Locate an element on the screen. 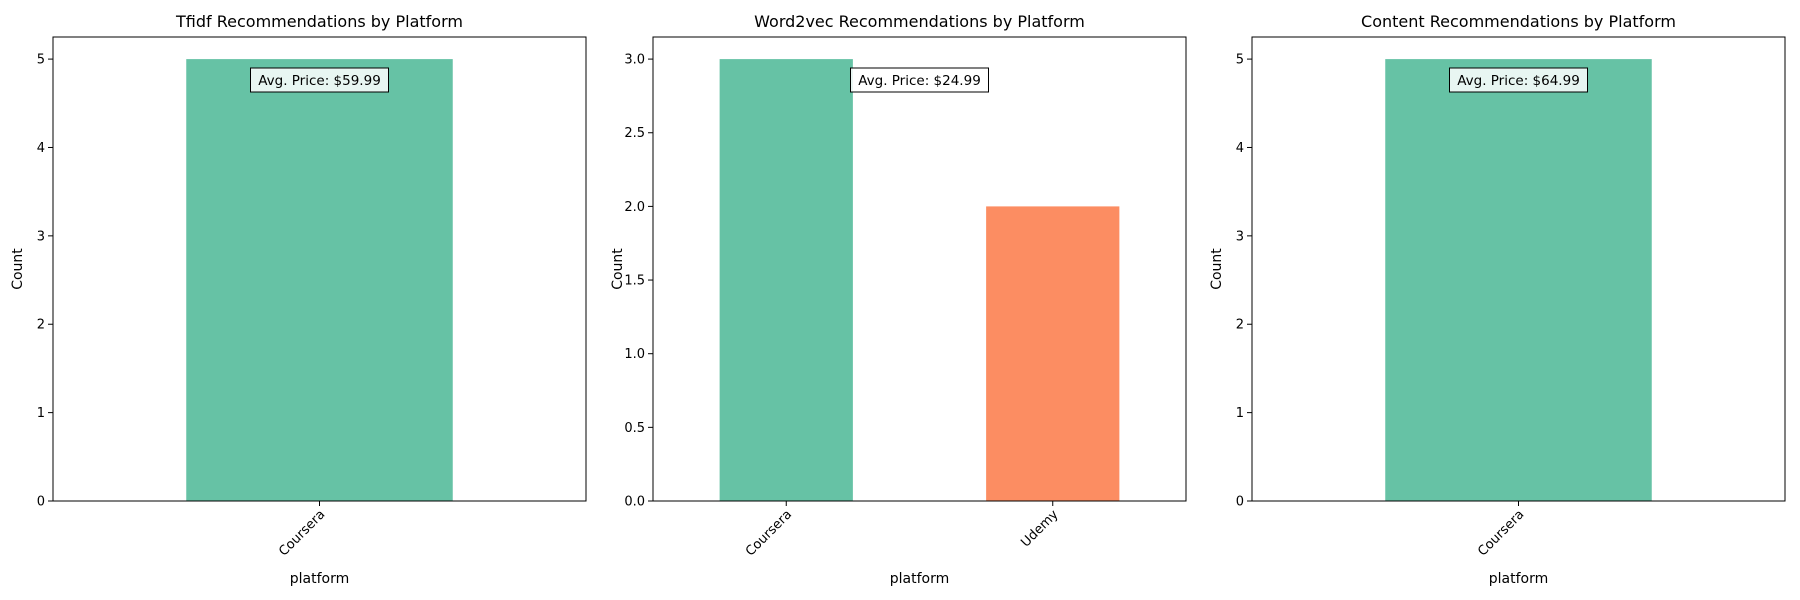  annotation-text: Avg. Price: $59.99 is located at coordinates (319, 81).